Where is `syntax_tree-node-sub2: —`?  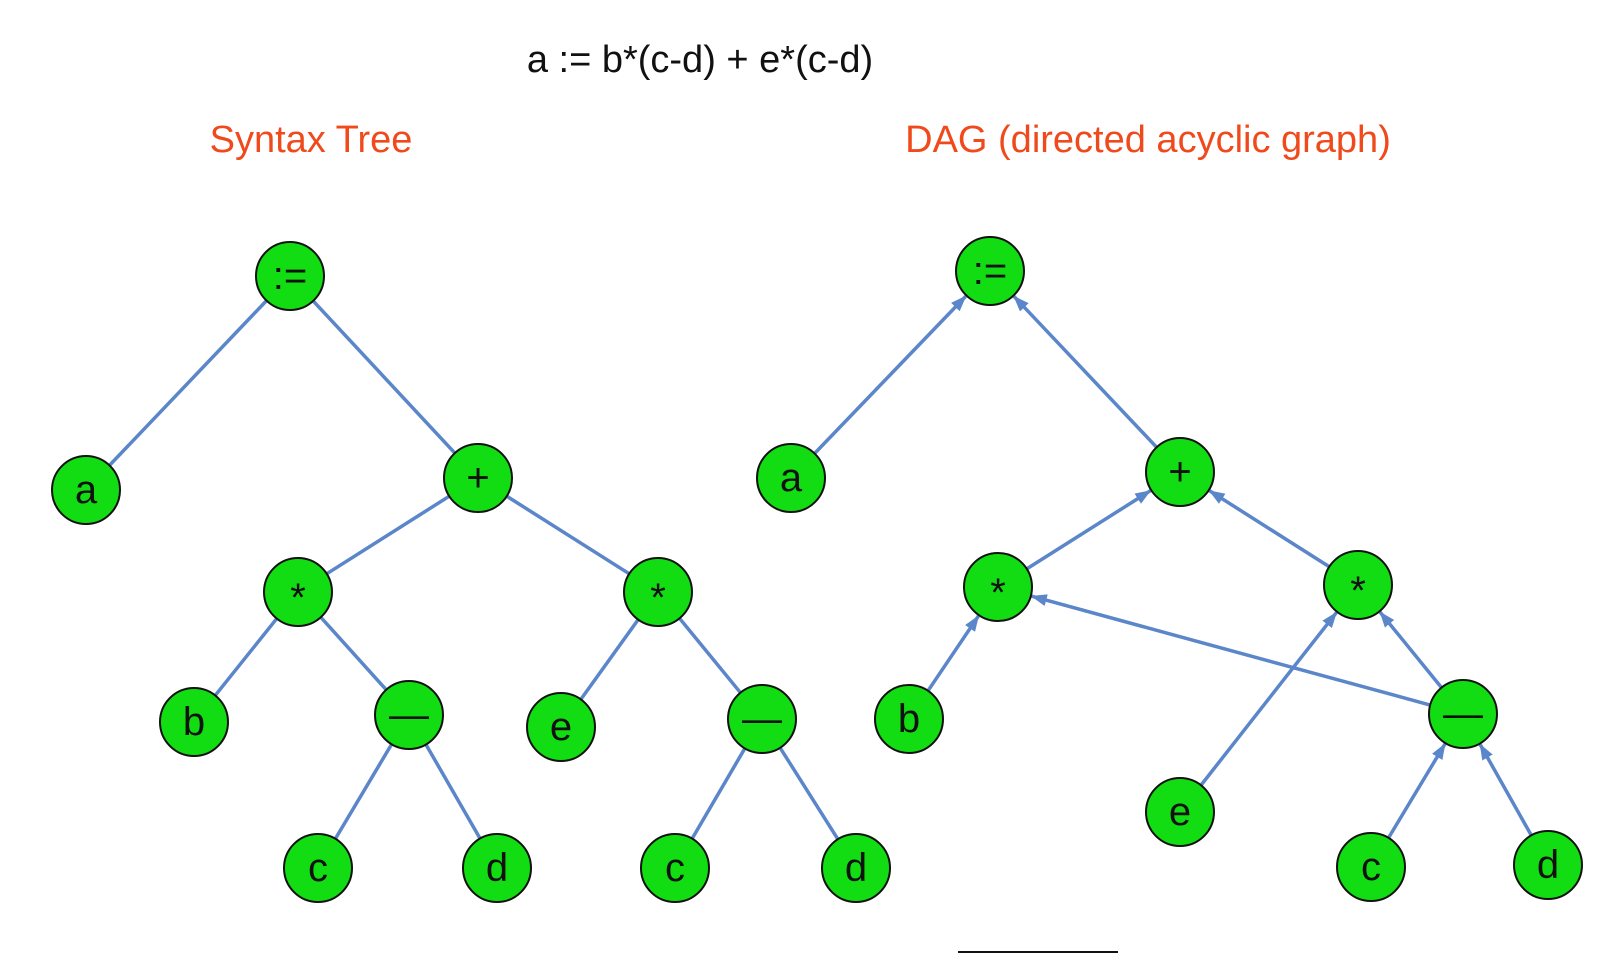
syntax_tree-node-sub2: — is located at coordinates (762, 719).